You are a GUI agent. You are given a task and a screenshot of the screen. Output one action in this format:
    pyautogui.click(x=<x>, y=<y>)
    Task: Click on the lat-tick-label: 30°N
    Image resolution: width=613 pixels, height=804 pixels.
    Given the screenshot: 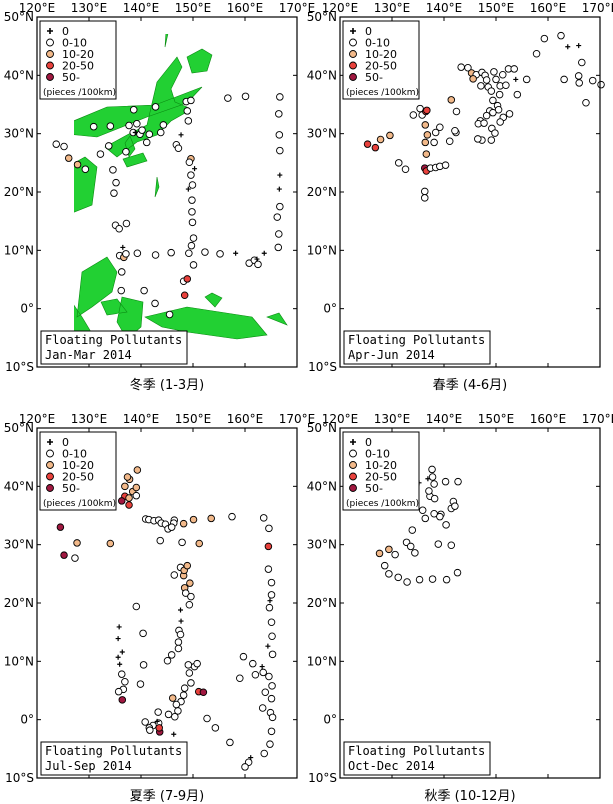 What is the action you would take?
    pyautogui.click(x=322, y=134)
    